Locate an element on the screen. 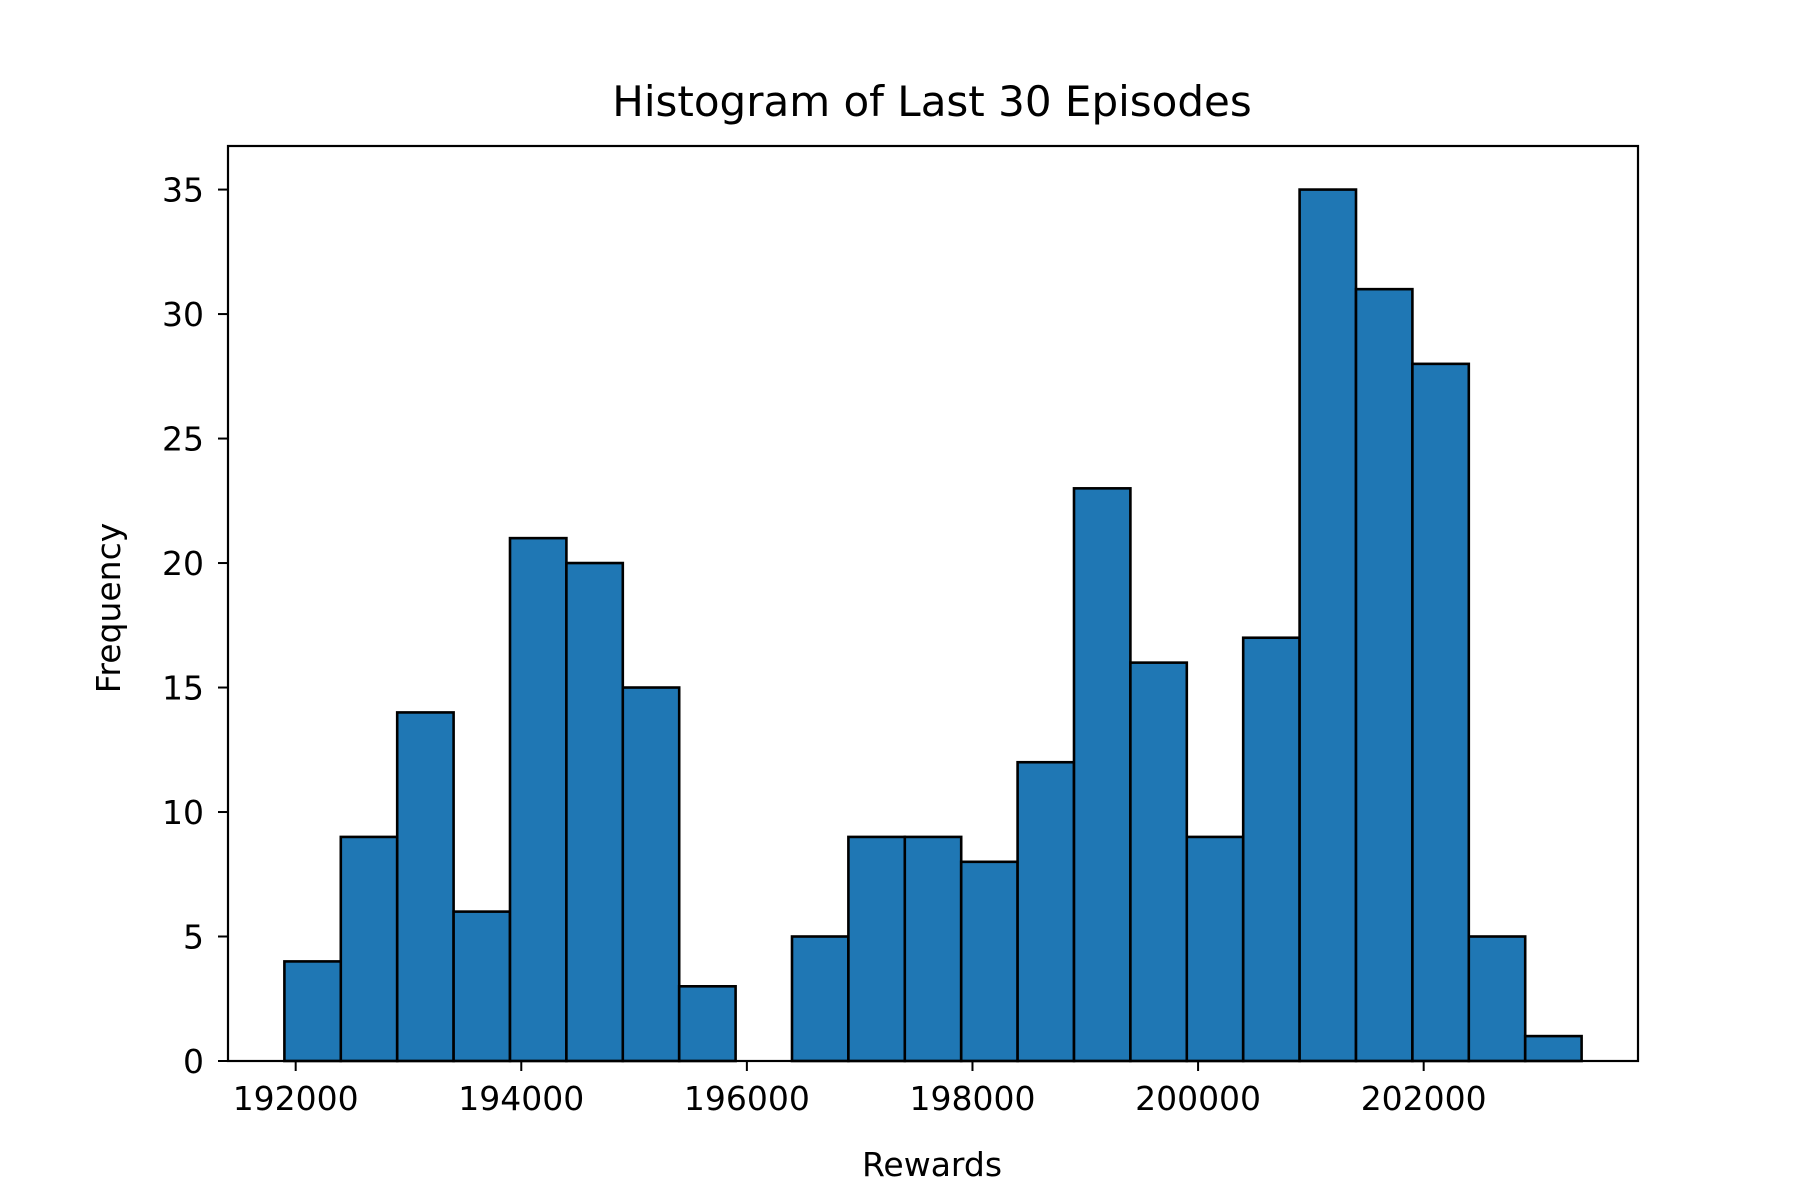 The height and width of the screenshot is (1200, 1800). y-tick-label: 10 is located at coordinates (183, 812).